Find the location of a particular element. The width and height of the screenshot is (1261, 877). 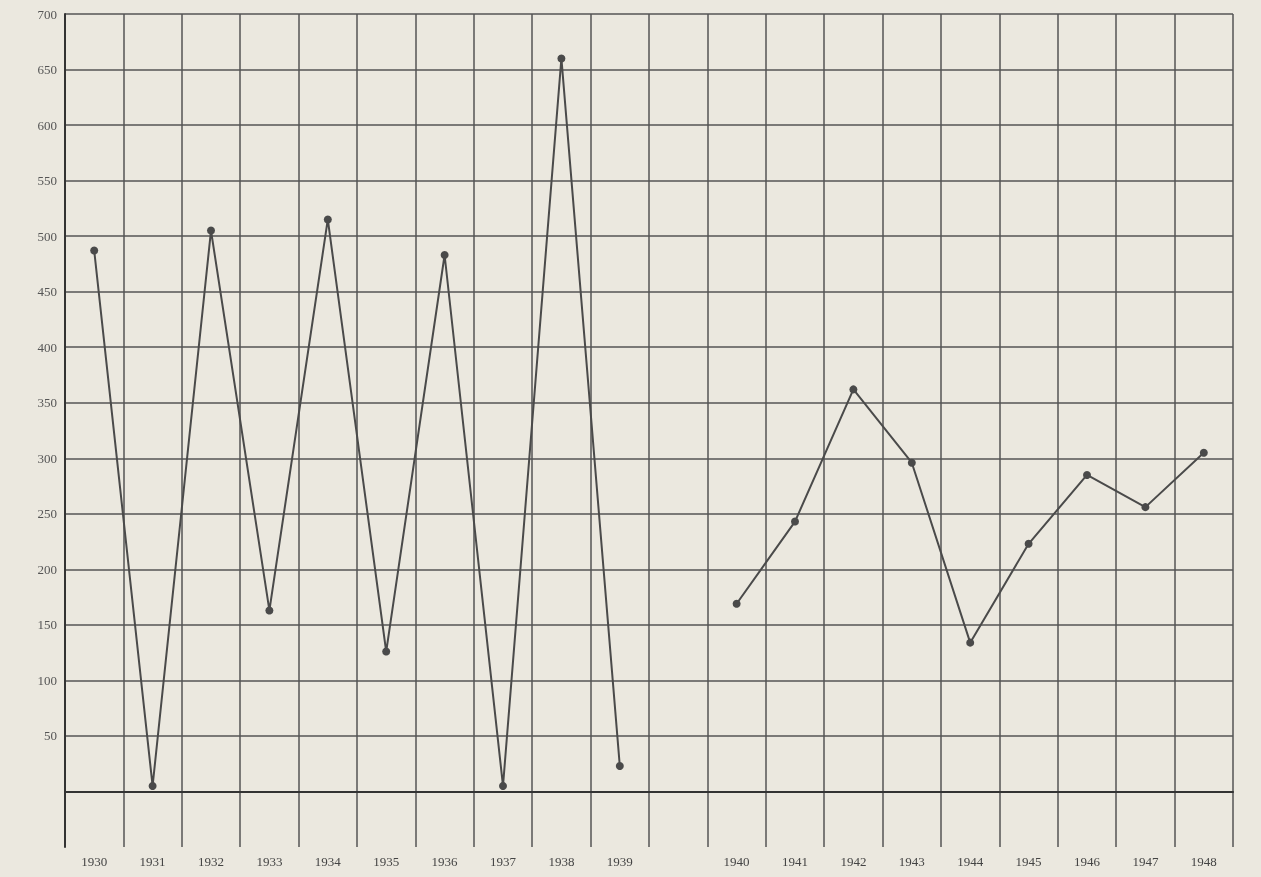

y-tick-label: 450 is located at coordinates (47, 292).